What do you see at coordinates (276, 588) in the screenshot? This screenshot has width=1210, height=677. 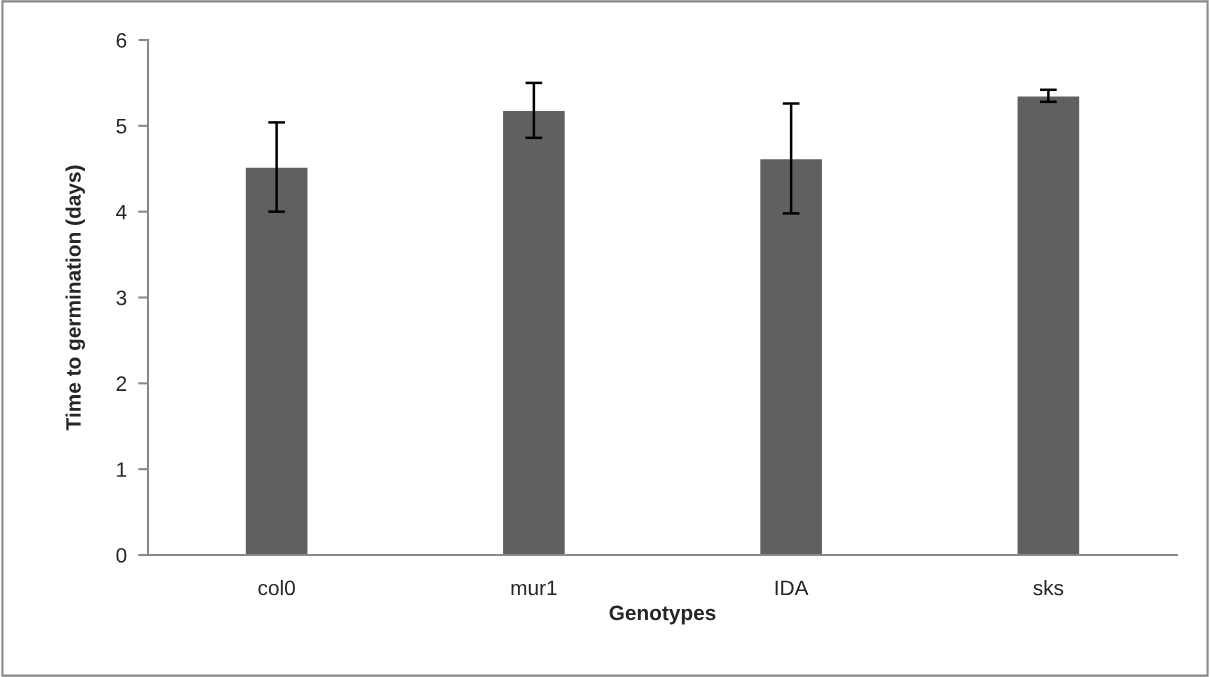 I see `x-tick-label: col0` at bounding box center [276, 588].